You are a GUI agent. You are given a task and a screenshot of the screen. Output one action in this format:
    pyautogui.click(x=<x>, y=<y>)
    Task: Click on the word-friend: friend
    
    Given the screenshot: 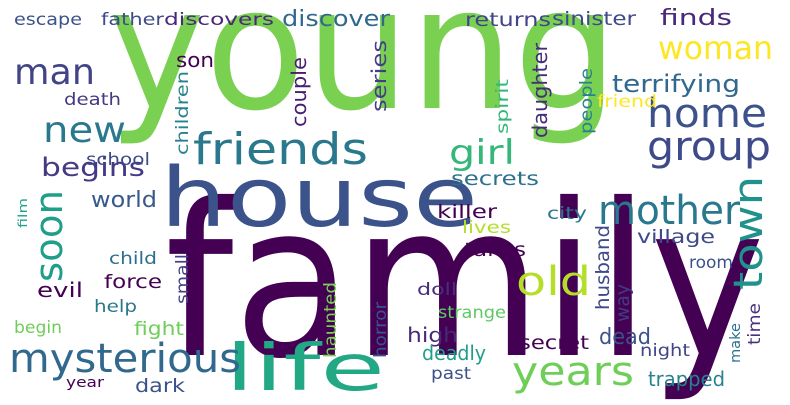 What is the action you would take?
    pyautogui.click(x=627, y=102)
    